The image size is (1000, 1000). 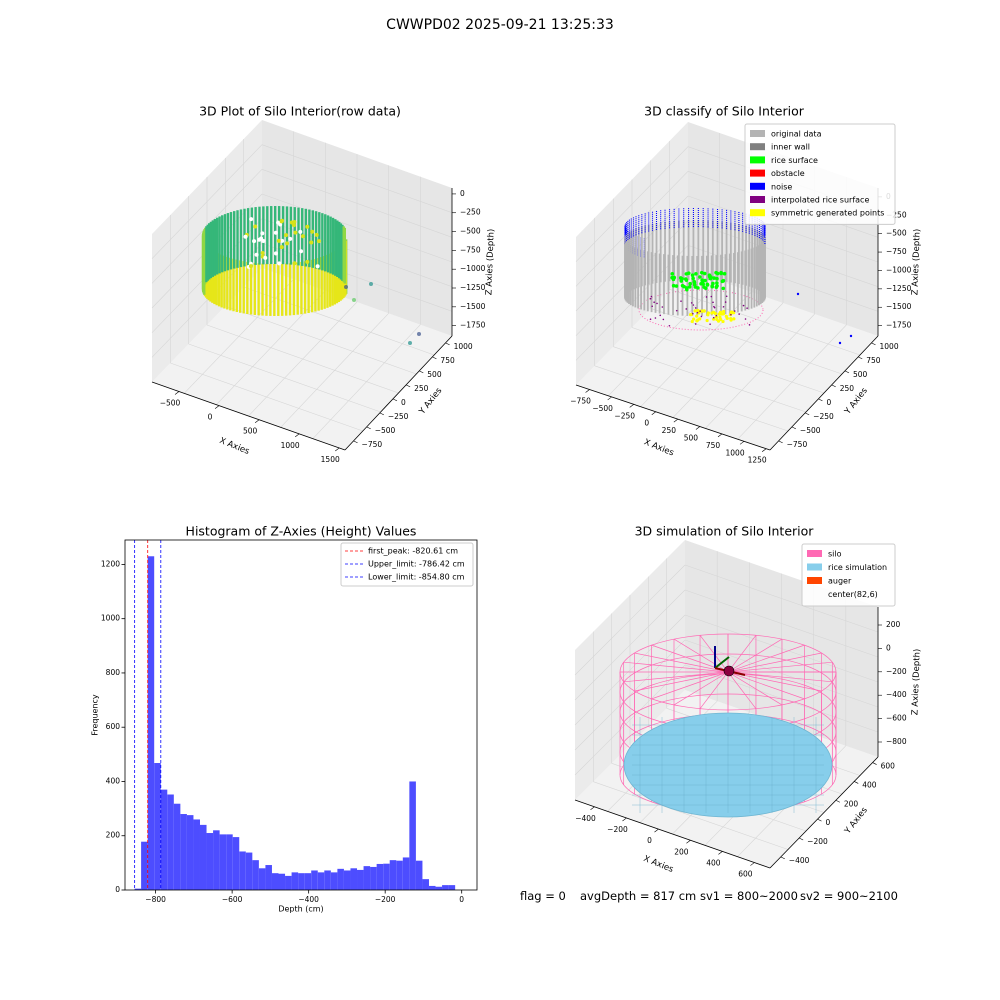 What do you see at coordinates (820, 400) in the screenshot?
I see `p2-y-tick` at bounding box center [820, 400].